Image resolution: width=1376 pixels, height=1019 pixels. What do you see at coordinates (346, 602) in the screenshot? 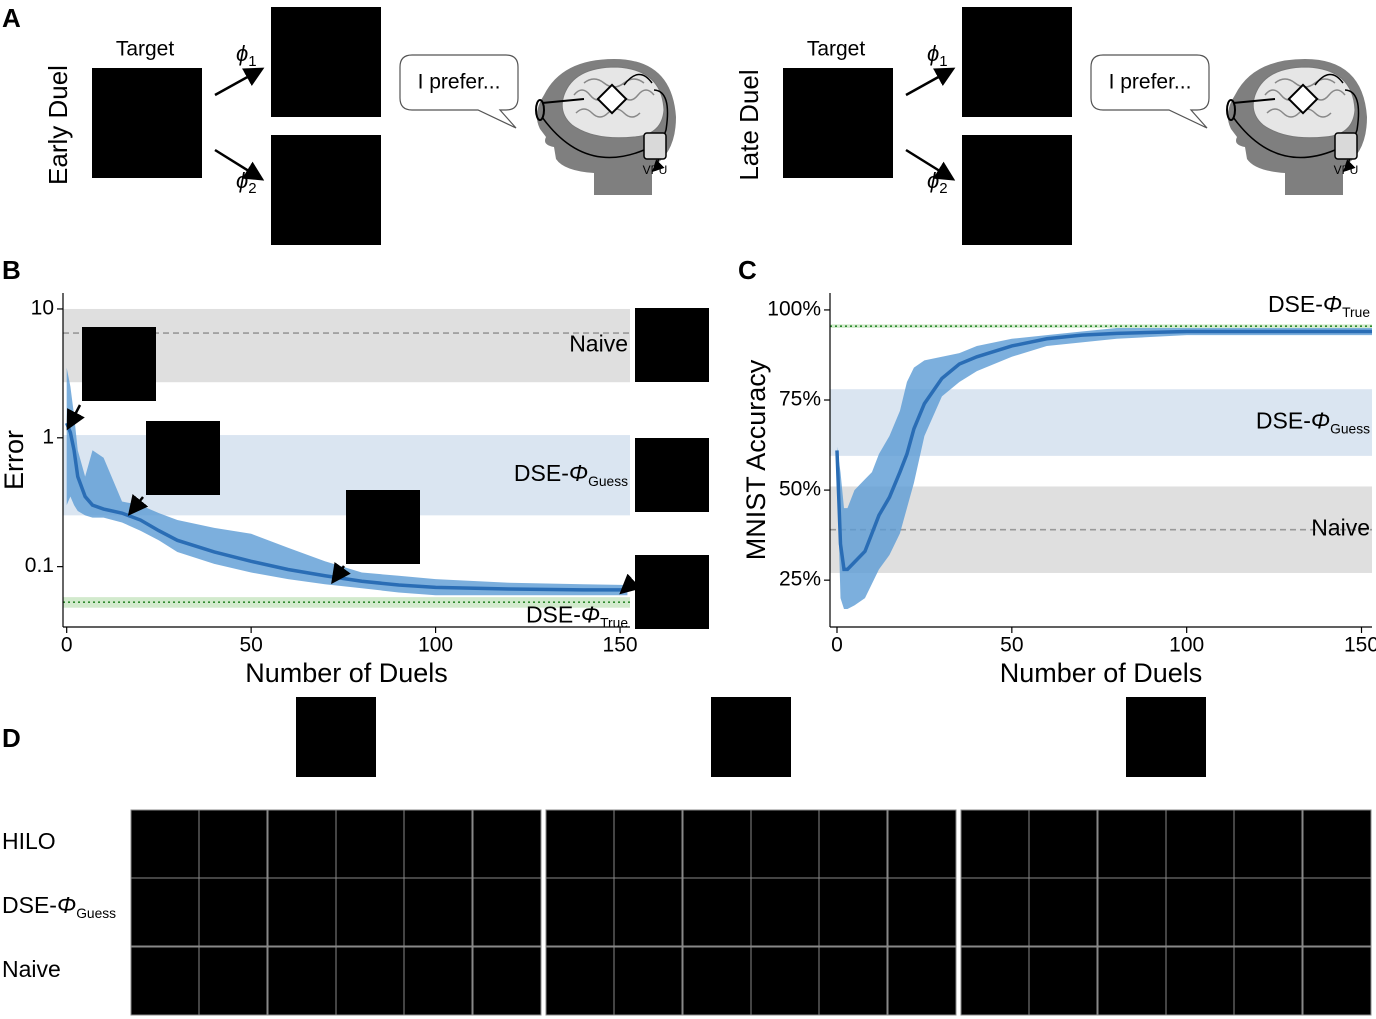
I see `reference-band` at bounding box center [346, 602].